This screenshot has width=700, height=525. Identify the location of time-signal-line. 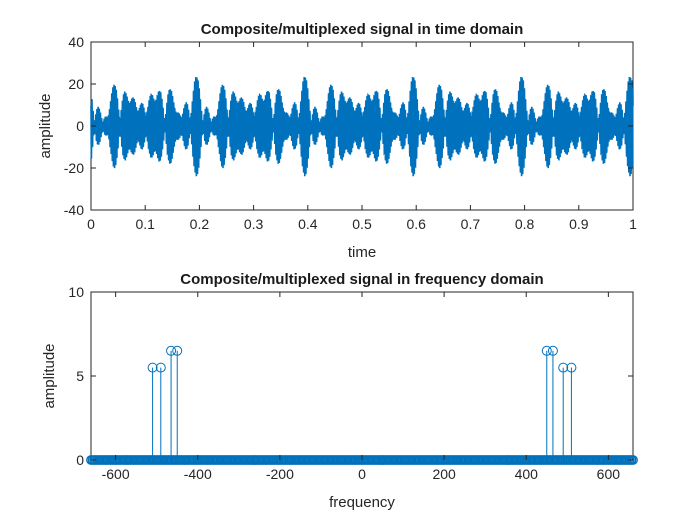
(362, 127).